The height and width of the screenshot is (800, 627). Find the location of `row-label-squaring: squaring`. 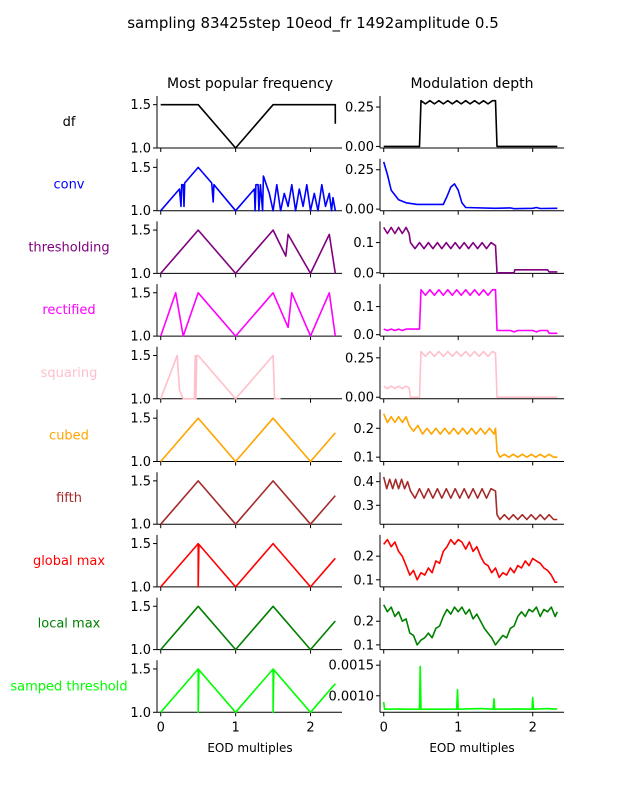

row-label-squaring: squaring is located at coordinates (69, 373).